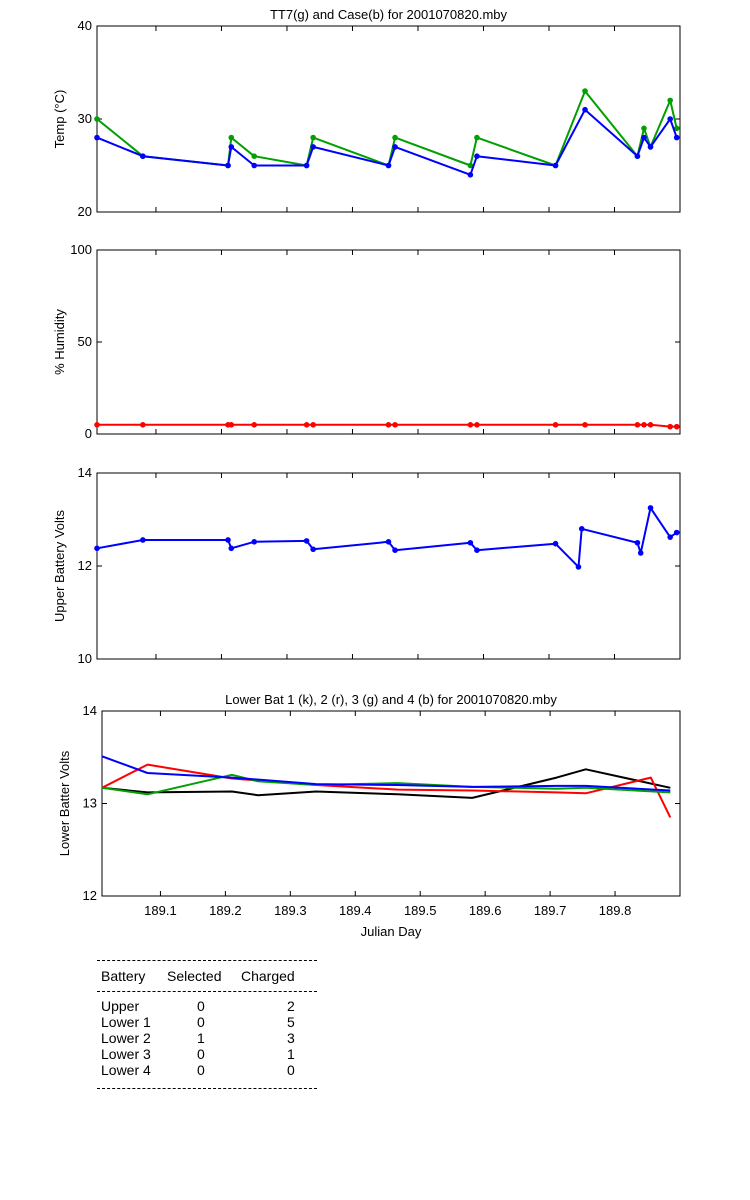 The width and height of the screenshot is (750, 1200). Describe the element at coordinates (291, 1038) in the screenshot. I see `battery-charged: 3` at that location.